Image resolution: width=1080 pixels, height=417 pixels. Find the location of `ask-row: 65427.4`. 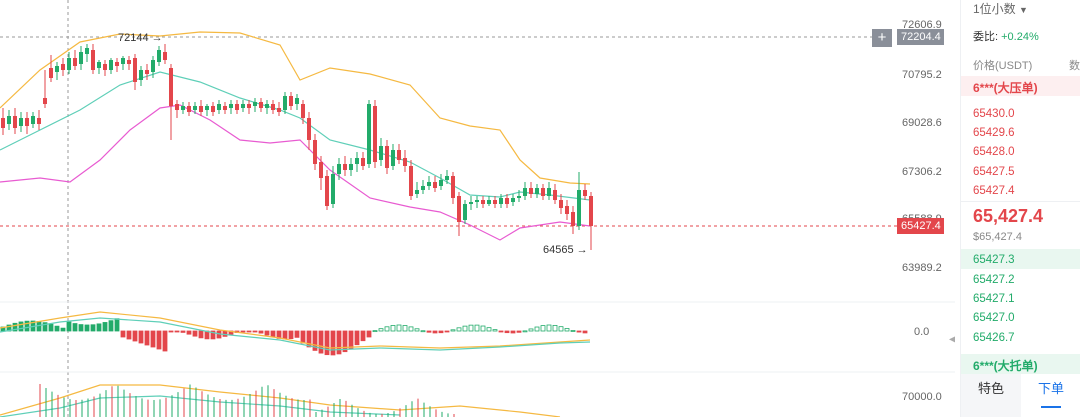

ask-row: 65427.4 is located at coordinates (994, 191).